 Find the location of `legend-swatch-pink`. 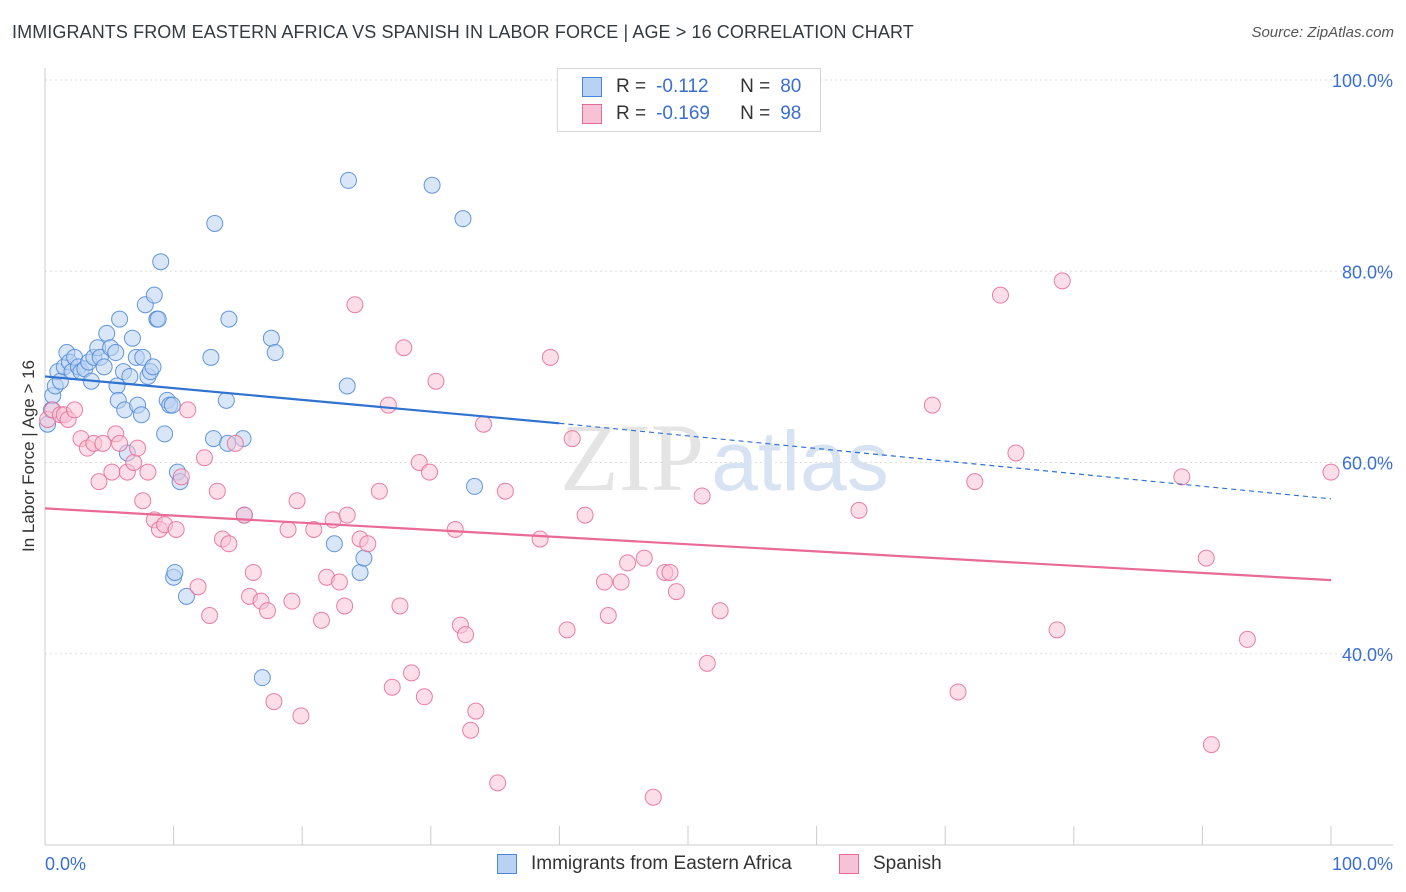

legend-swatch-pink is located at coordinates (592, 114).